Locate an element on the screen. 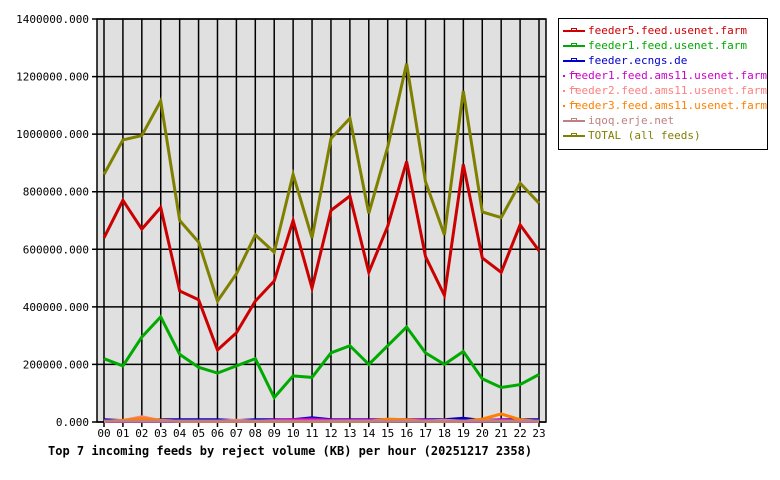  x-tick-label: 05 is located at coordinates (198, 433).